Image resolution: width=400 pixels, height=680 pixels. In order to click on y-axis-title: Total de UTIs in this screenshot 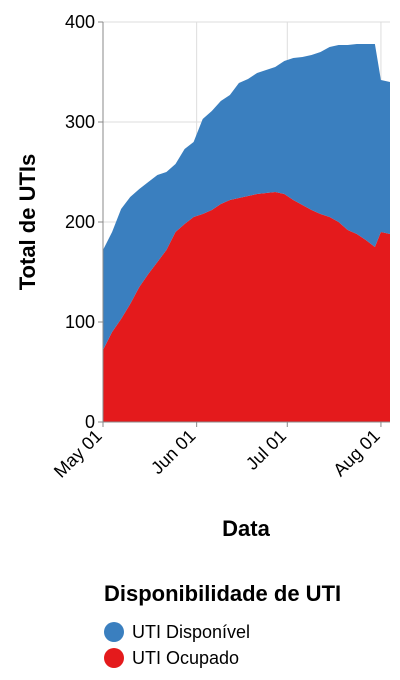, I will do `click(27, 222)`.